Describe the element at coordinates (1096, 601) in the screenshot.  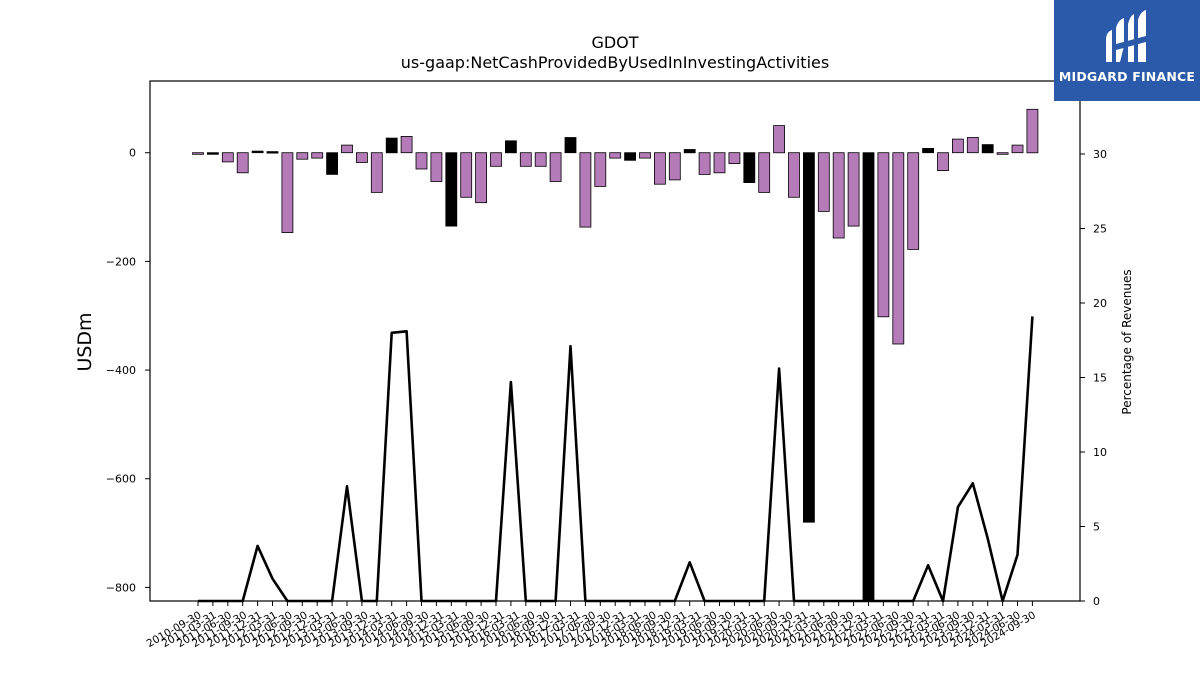
I see `y2-tick-label: 0` at that location.